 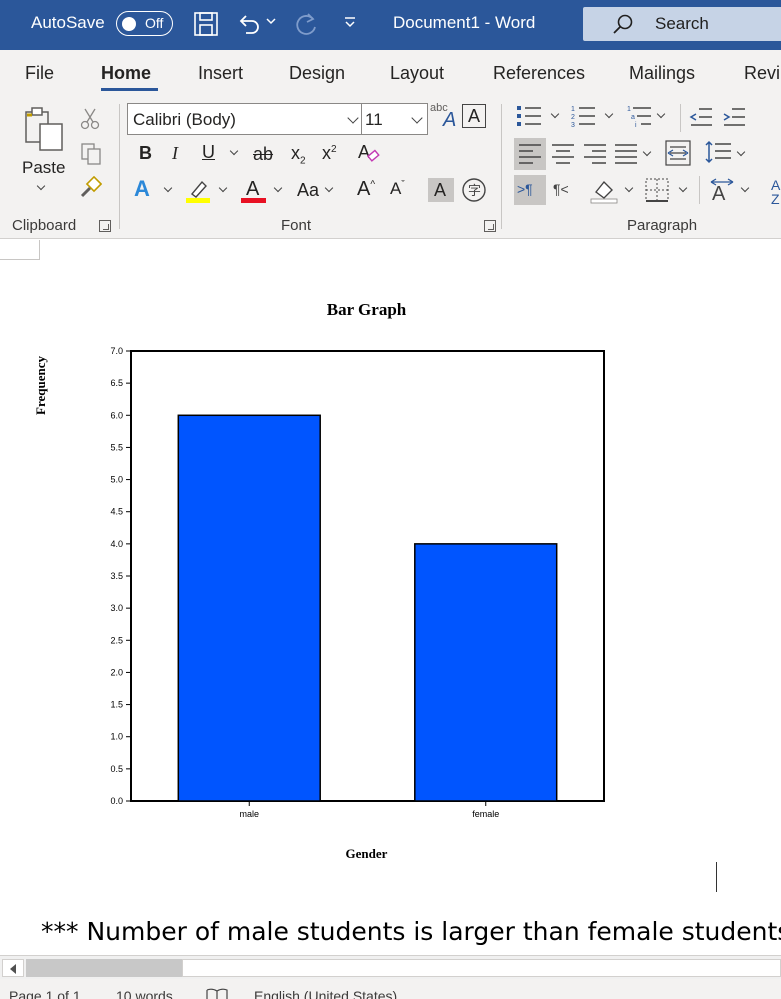 What do you see at coordinates (175, 153) in the screenshot?
I see `italic-icon: I` at bounding box center [175, 153].